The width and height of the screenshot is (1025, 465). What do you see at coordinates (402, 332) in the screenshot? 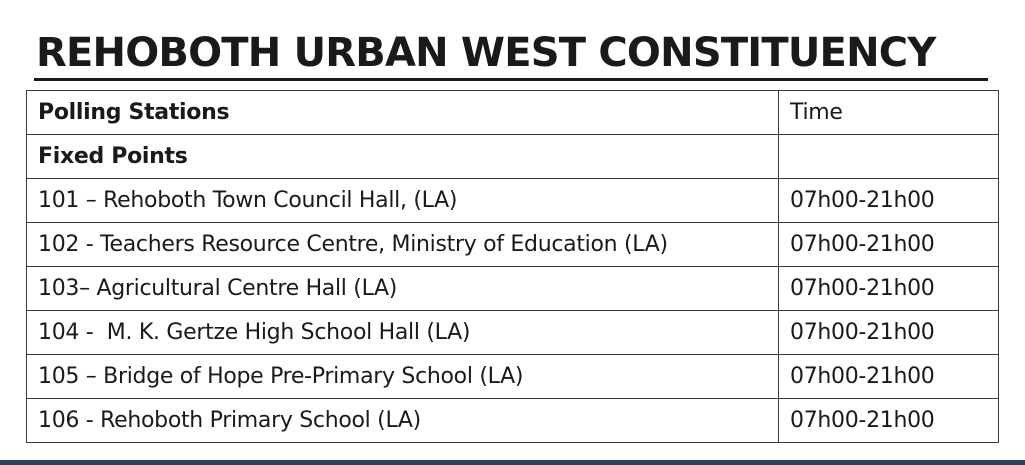
I see `station-name: 104 - M. K. Gertze High School Hall (LA)` at bounding box center [402, 332].